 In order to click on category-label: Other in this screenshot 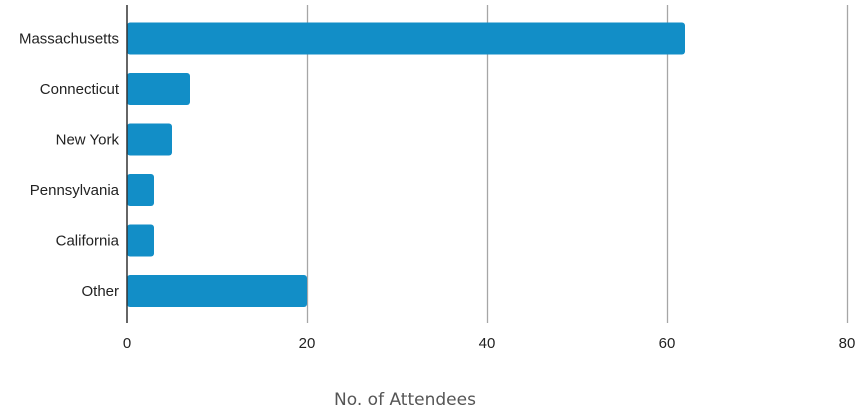, I will do `click(100, 291)`.